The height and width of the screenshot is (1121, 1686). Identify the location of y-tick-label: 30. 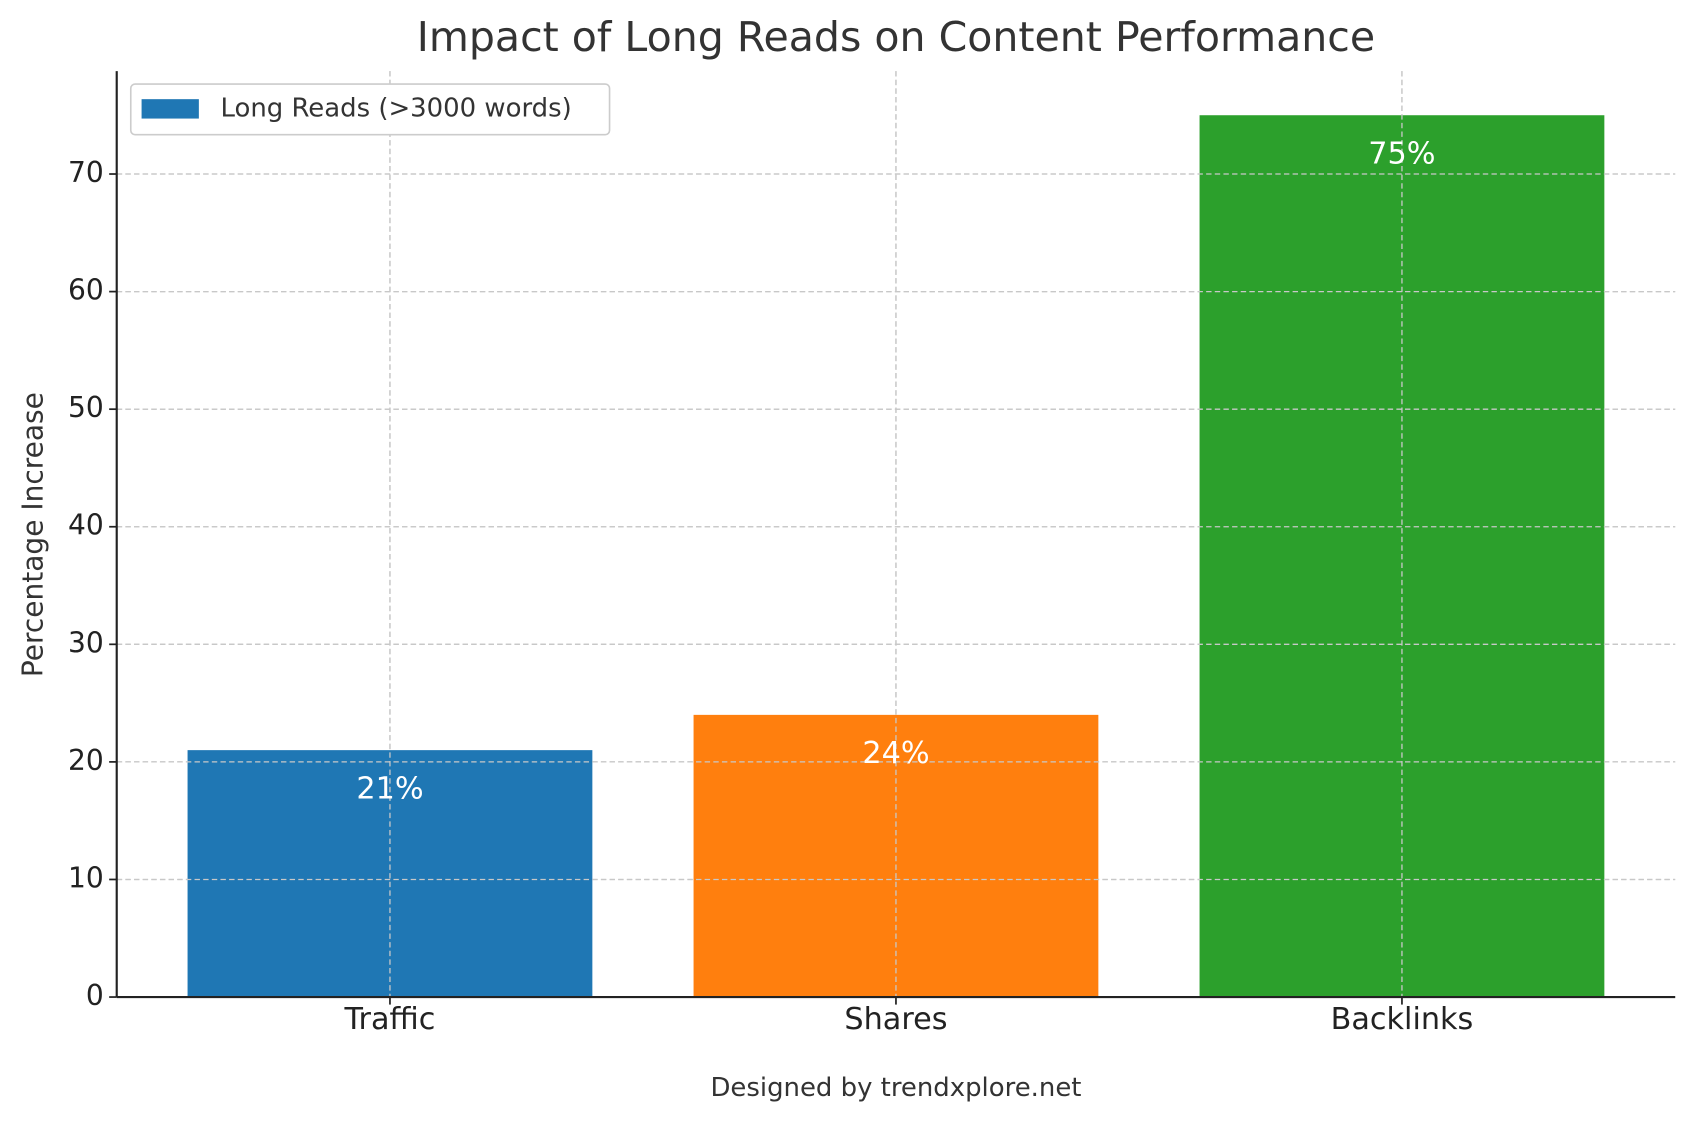
(86, 642).